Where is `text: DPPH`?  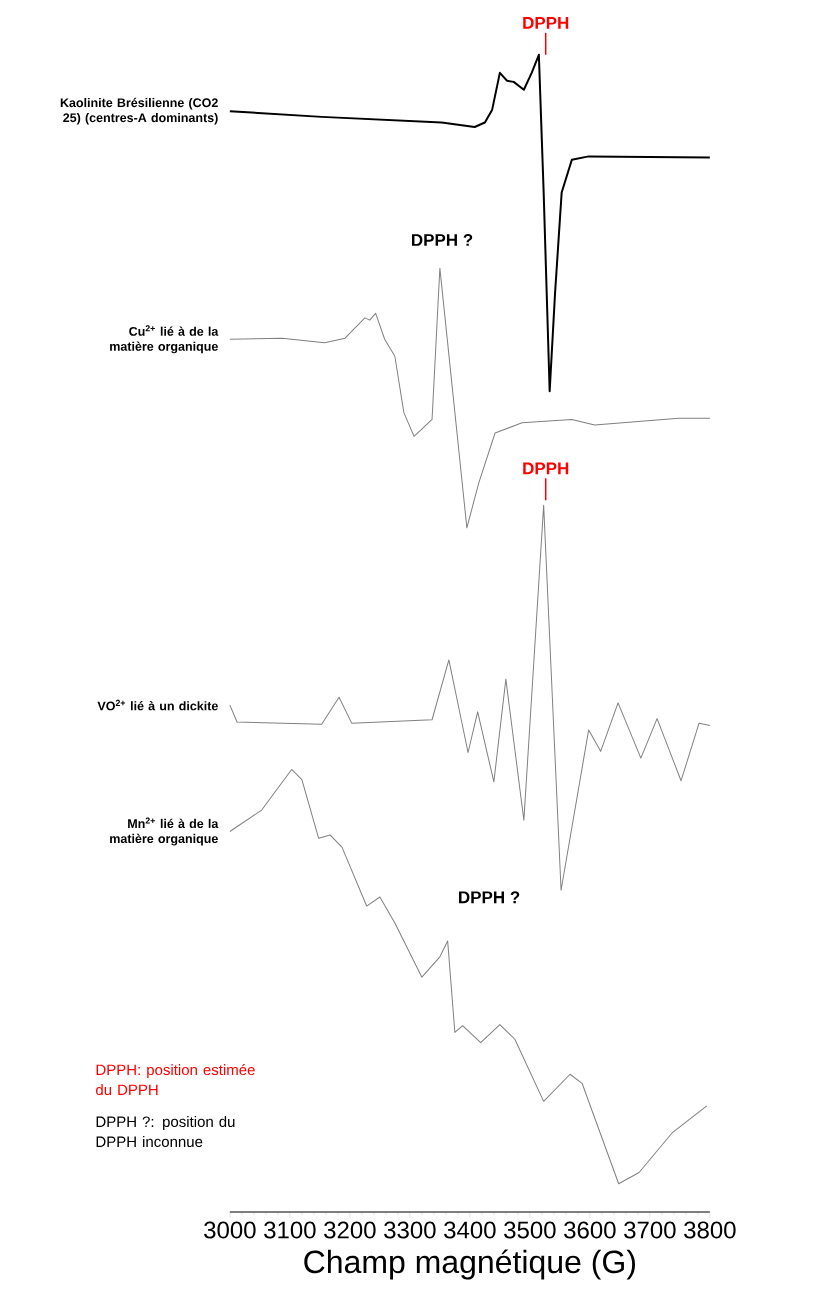
text: DPPH is located at coordinates (546, 23).